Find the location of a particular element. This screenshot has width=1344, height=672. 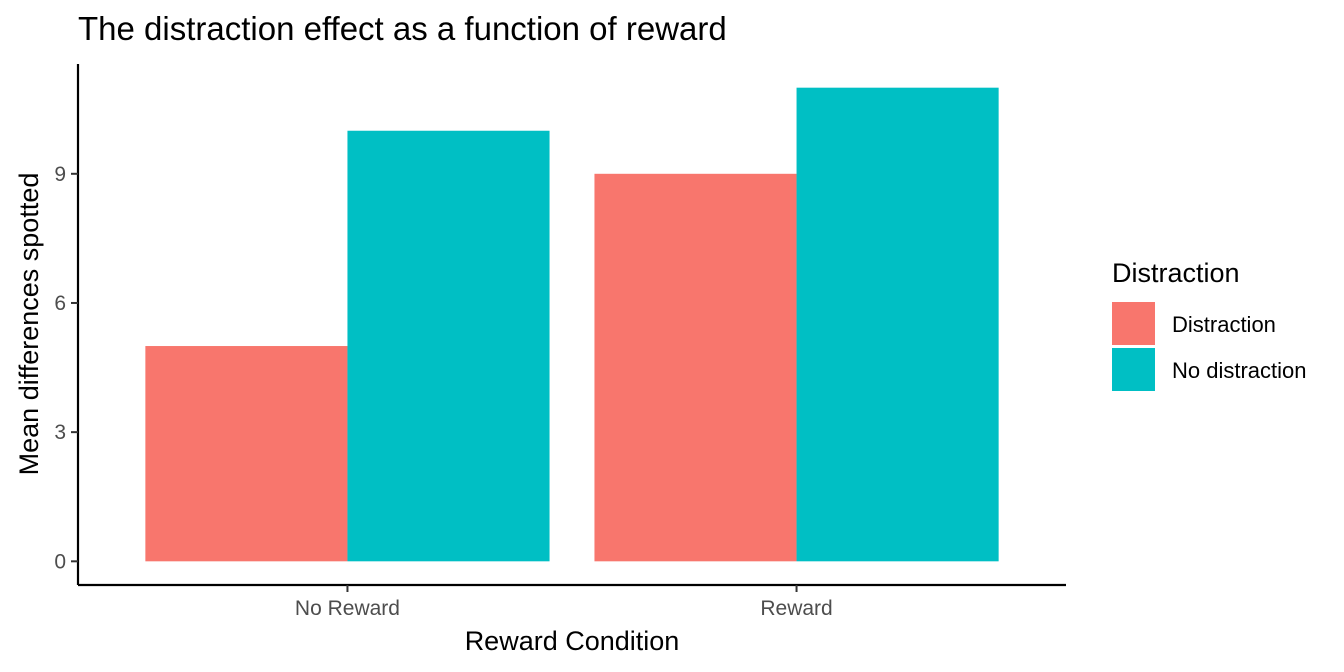

bar-no-distraction-reward is located at coordinates (897, 324).